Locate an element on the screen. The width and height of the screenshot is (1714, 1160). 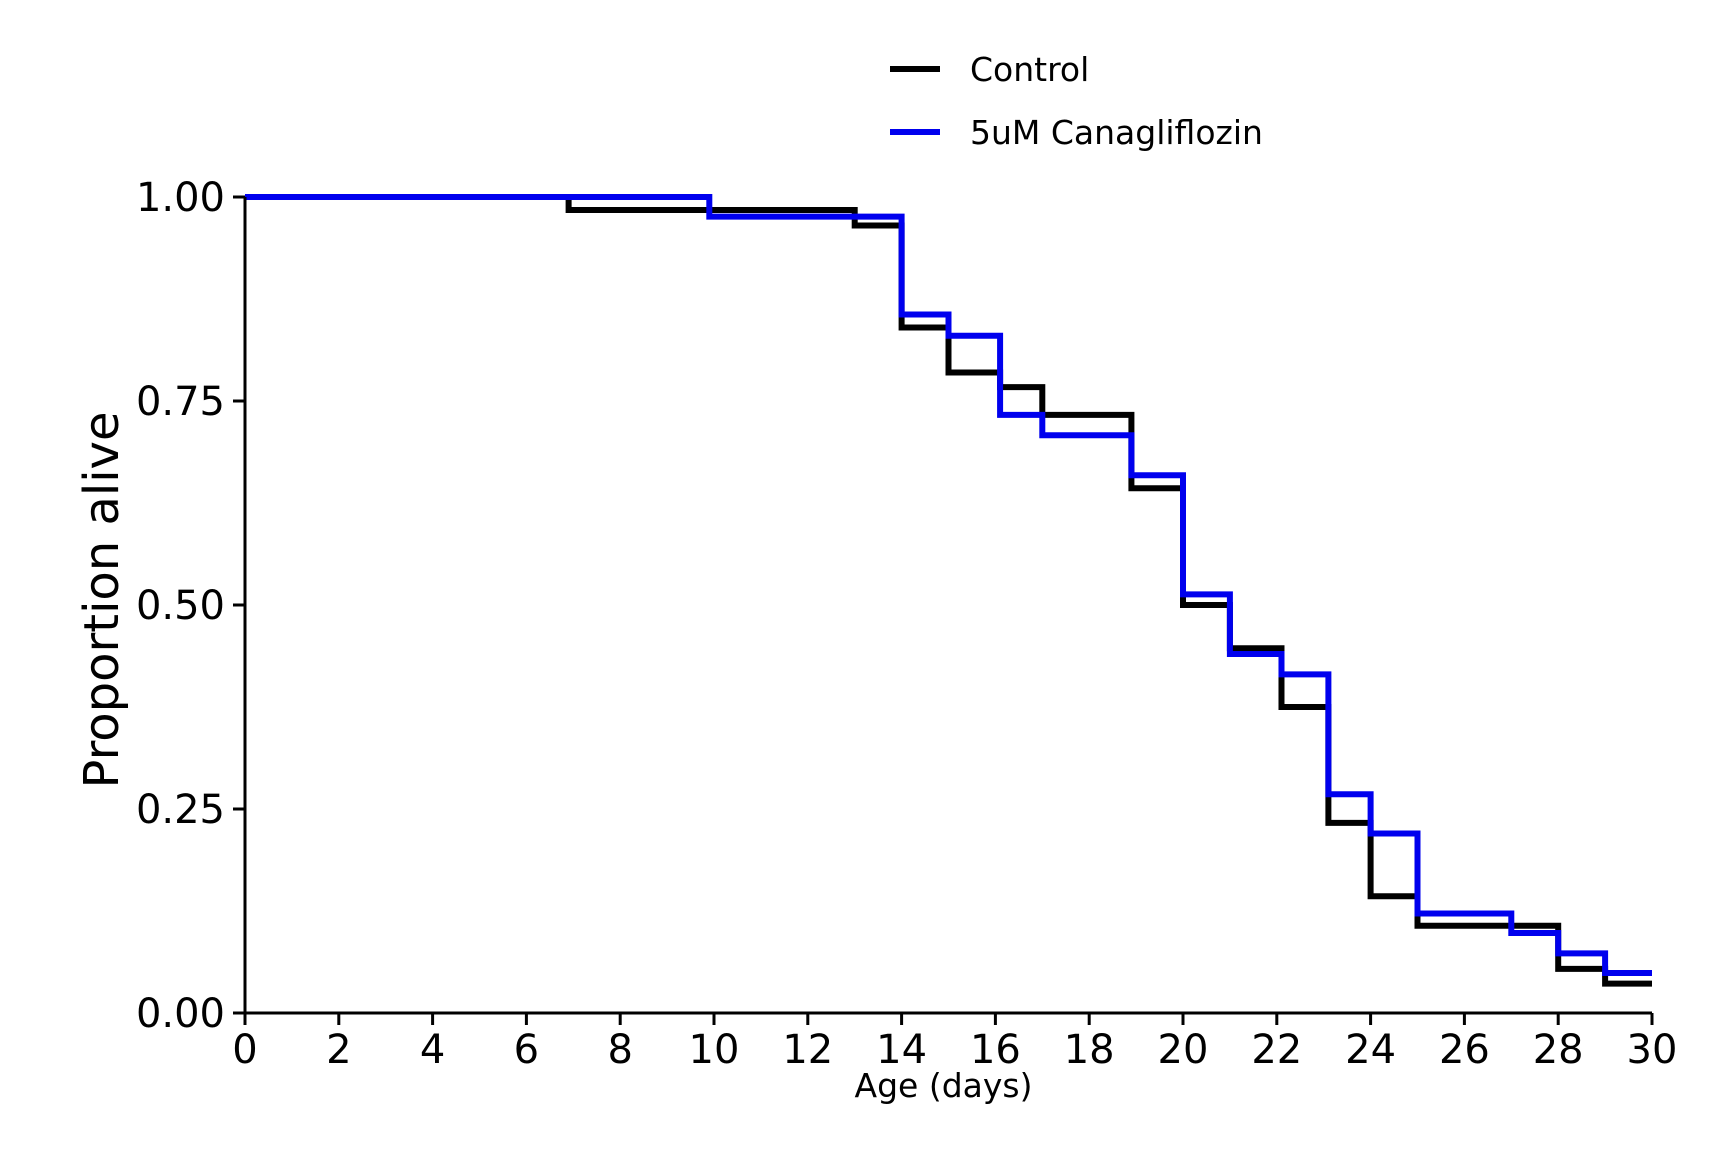
y-tick-label: 0.75 is located at coordinates (180, 402).